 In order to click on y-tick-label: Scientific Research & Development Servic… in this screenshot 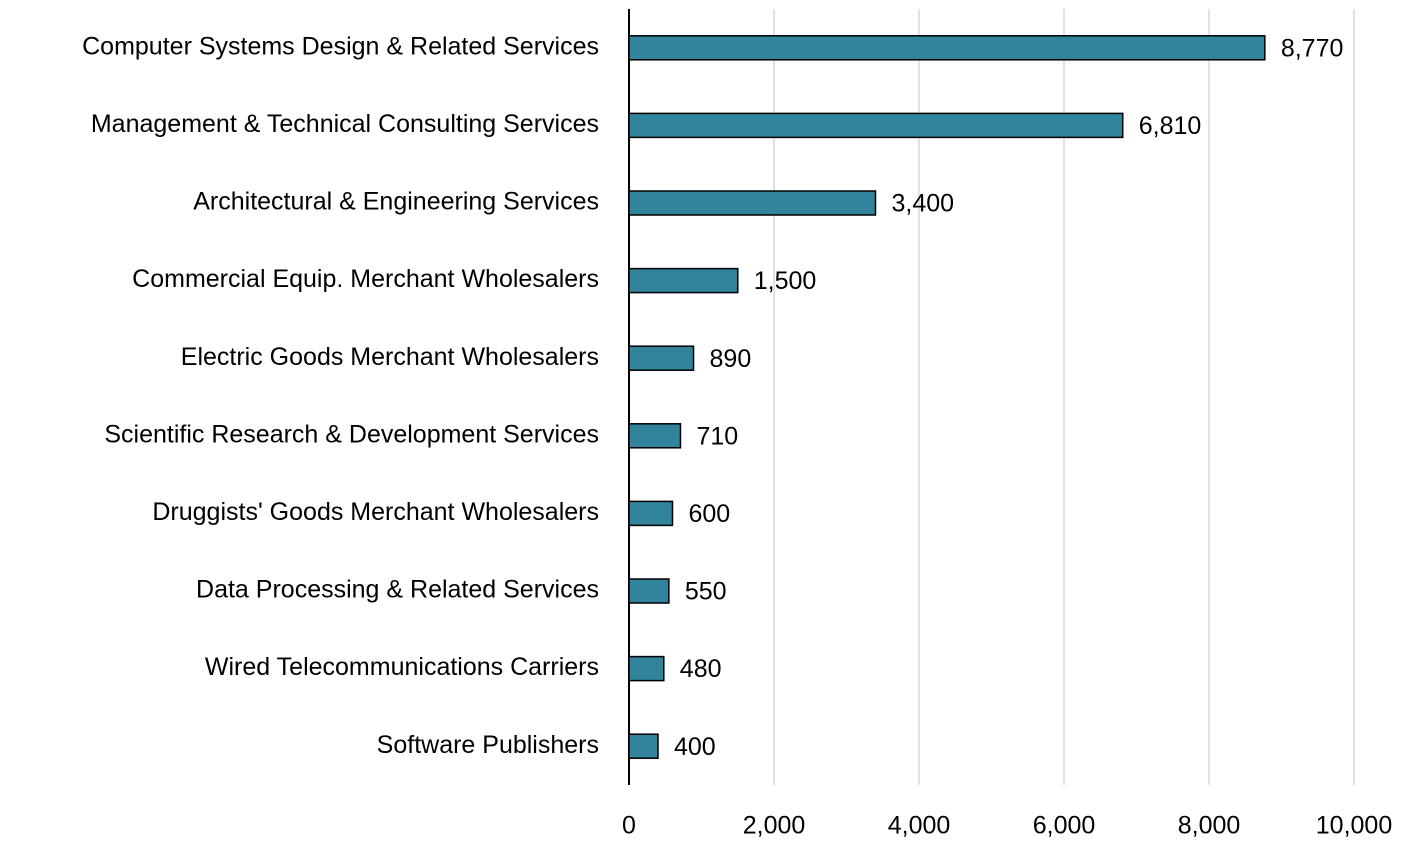, I will do `click(351, 434)`.